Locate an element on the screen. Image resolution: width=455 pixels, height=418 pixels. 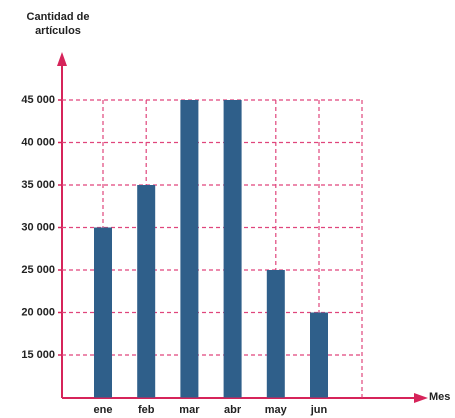
y-tick-label: 20 000 is located at coordinates (38, 312).